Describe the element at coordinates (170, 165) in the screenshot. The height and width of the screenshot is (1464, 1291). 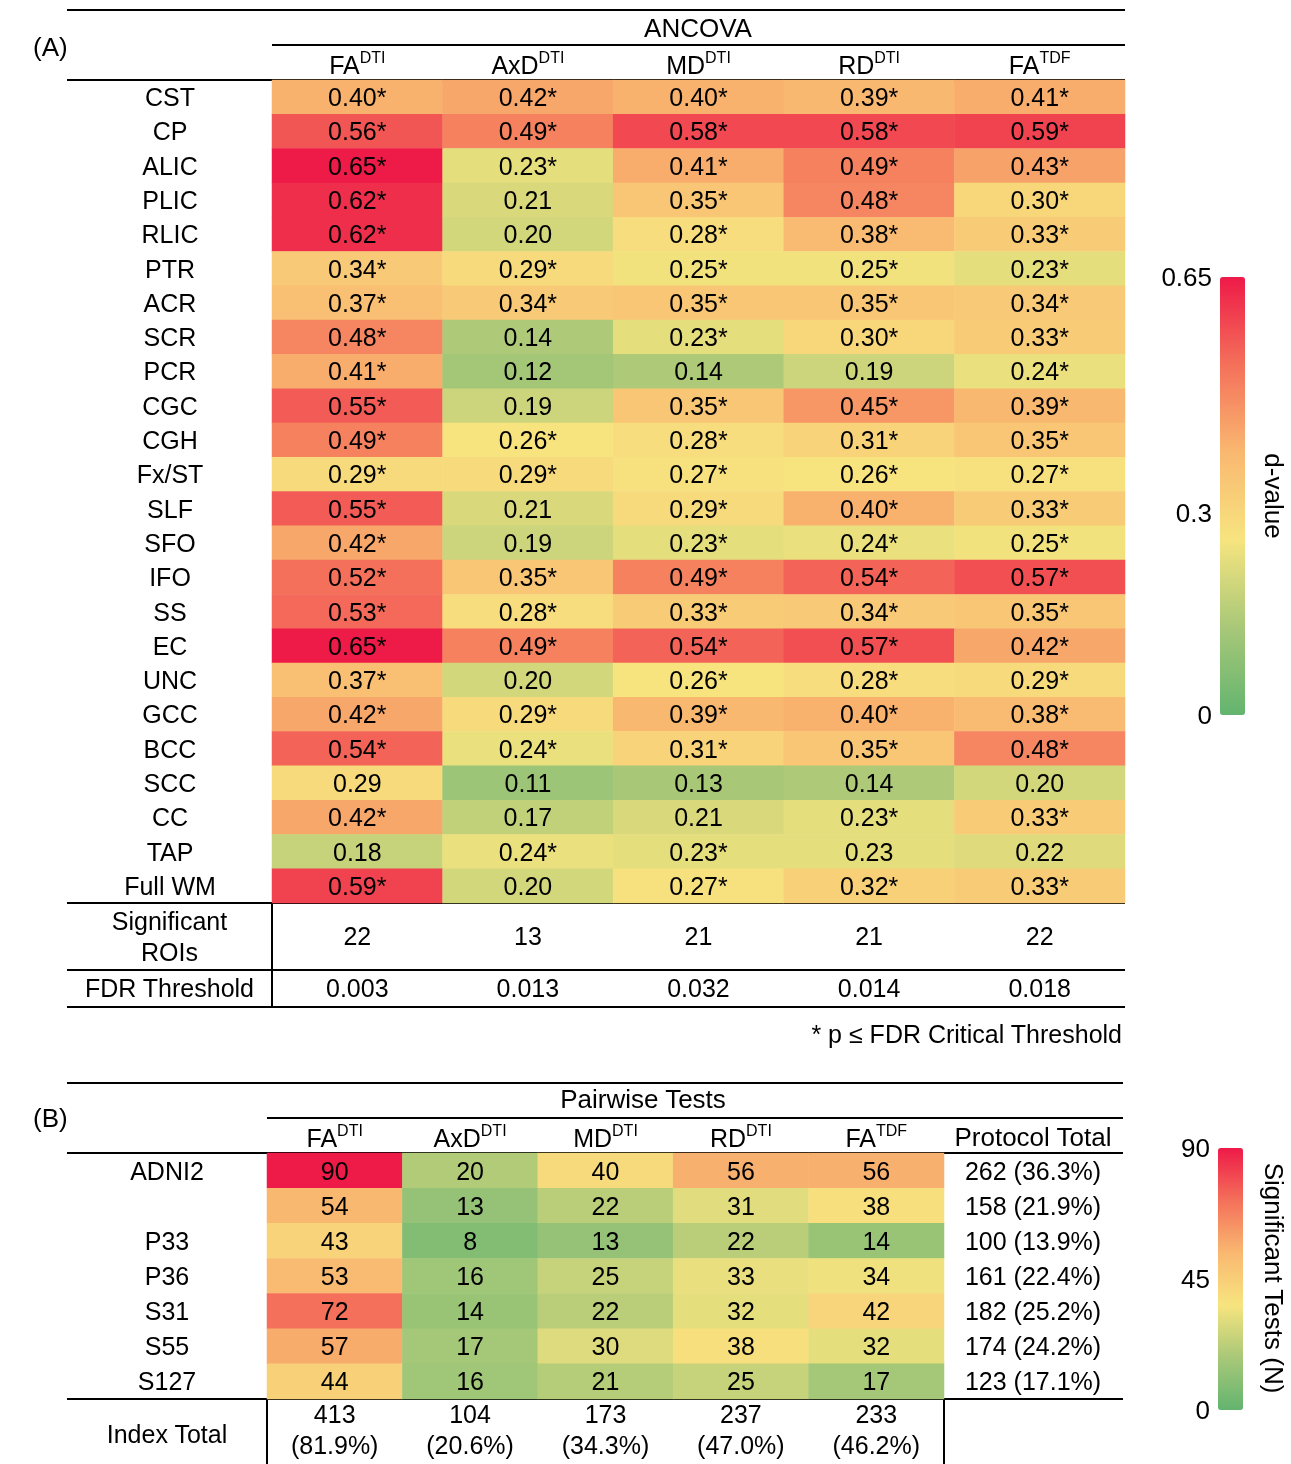
I see `y-tick-label: ALIC` at that location.